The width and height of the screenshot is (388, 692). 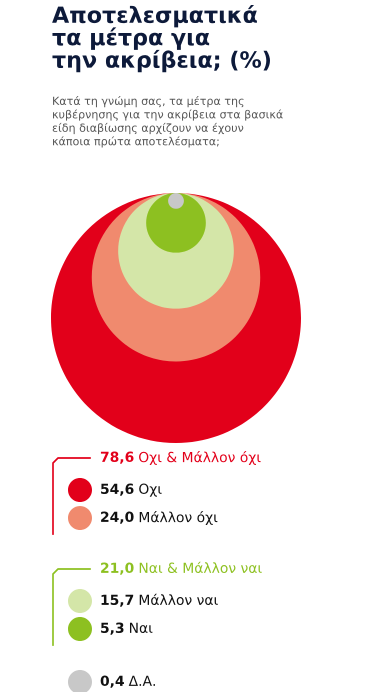 What do you see at coordinates (150, 490) in the screenshot?
I see `category-label: Οχι` at bounding box center [150, 490].